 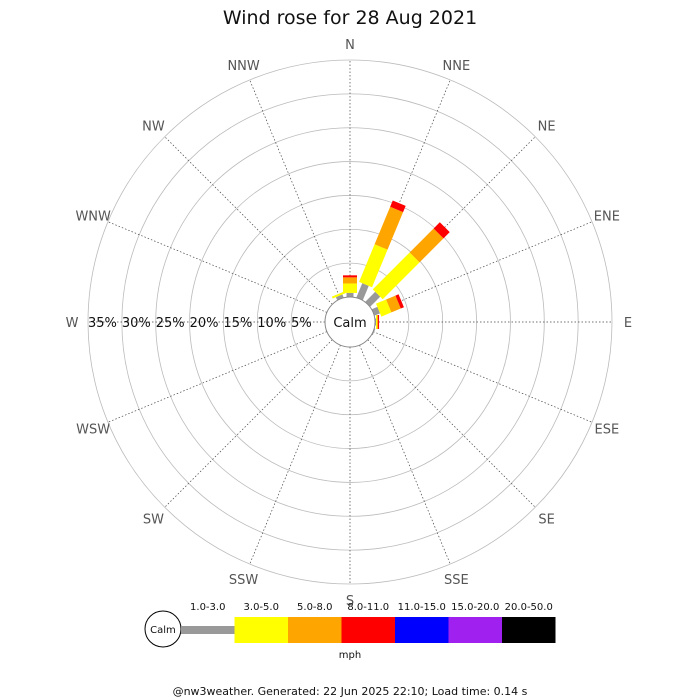 I want to click on direction-label-ese: ESE, so click(x=606, y=429).